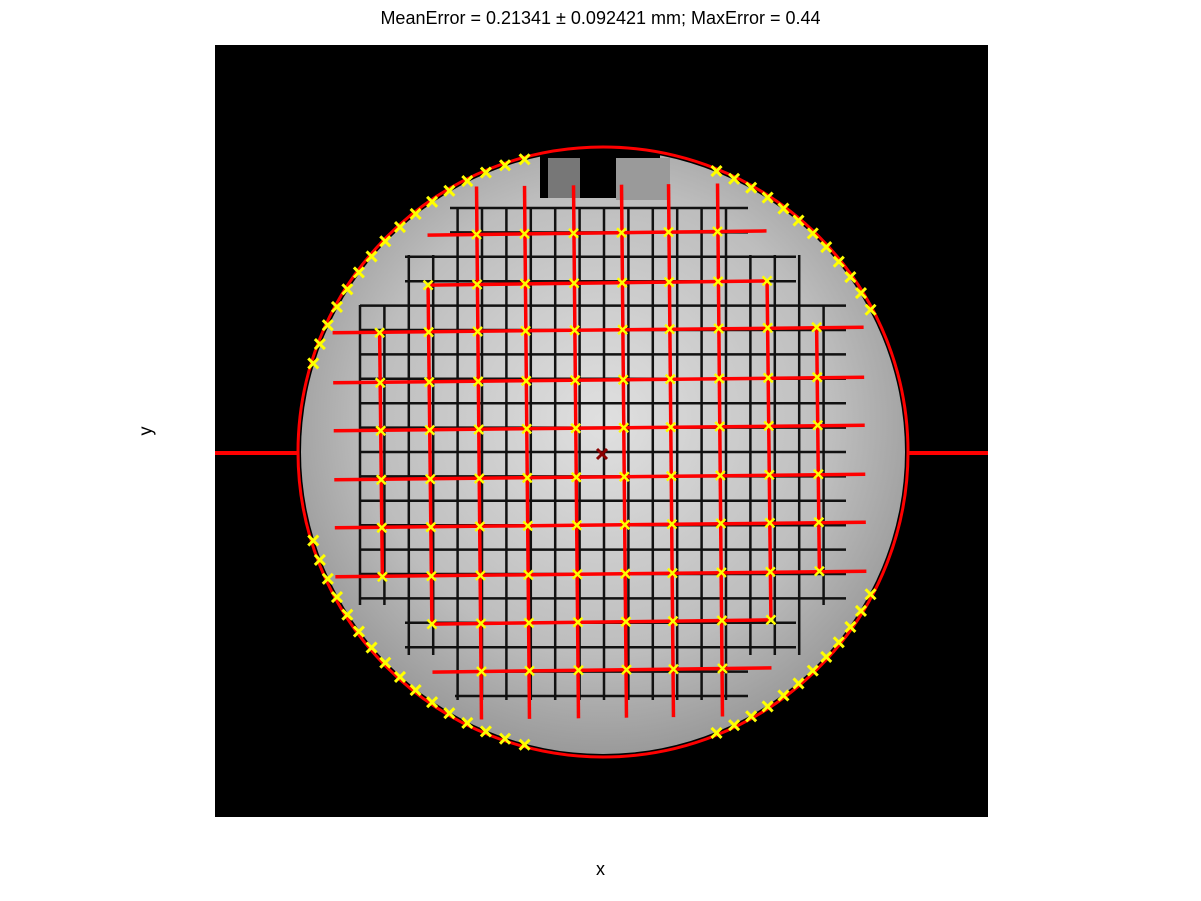  I want to click on center-marker, so click(602, 454).